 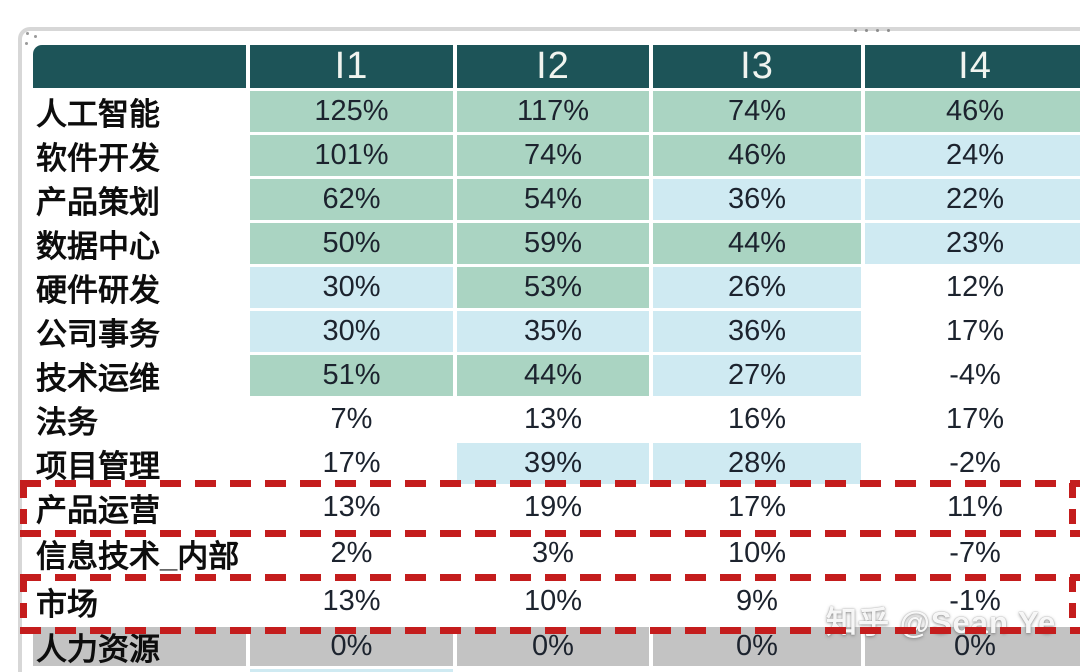 What do you see at coordinates (872, 30) in the screenshot?
I see `window-grip-dots-icon` at bounding box center [872, 30].